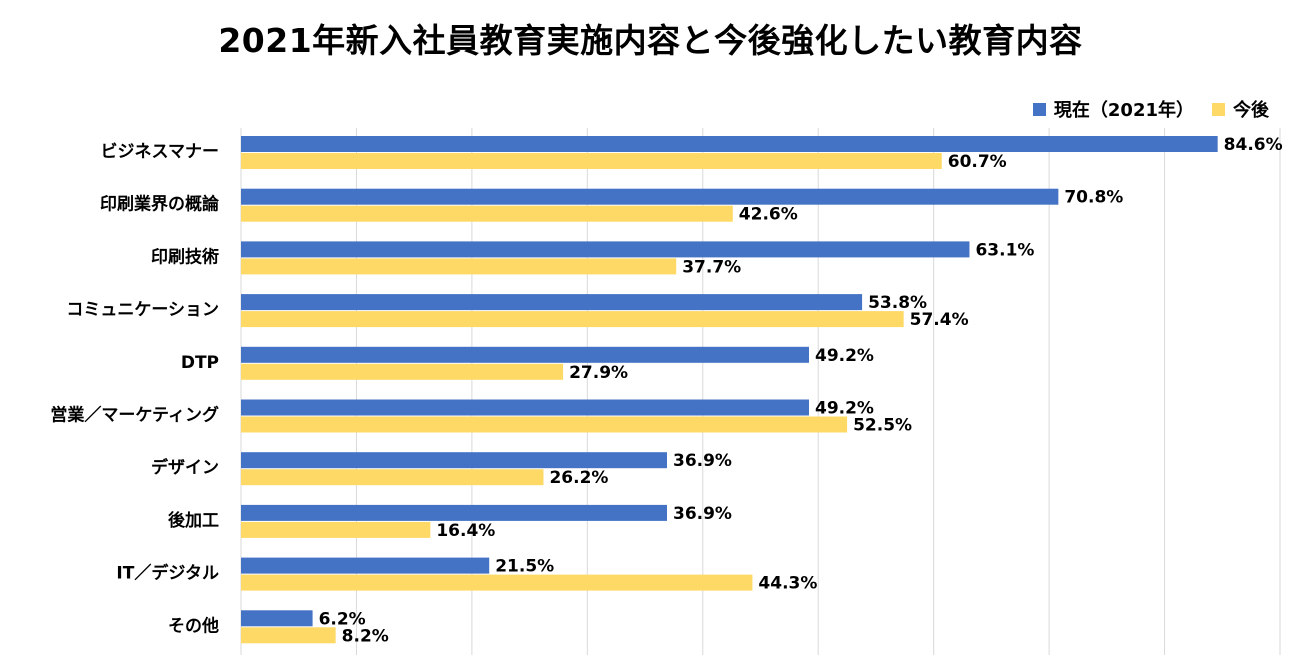 The height and width of the screenshot is (670, 1301). I want to click on legend: 現在（2021年） 今後, so click(1150, 109).